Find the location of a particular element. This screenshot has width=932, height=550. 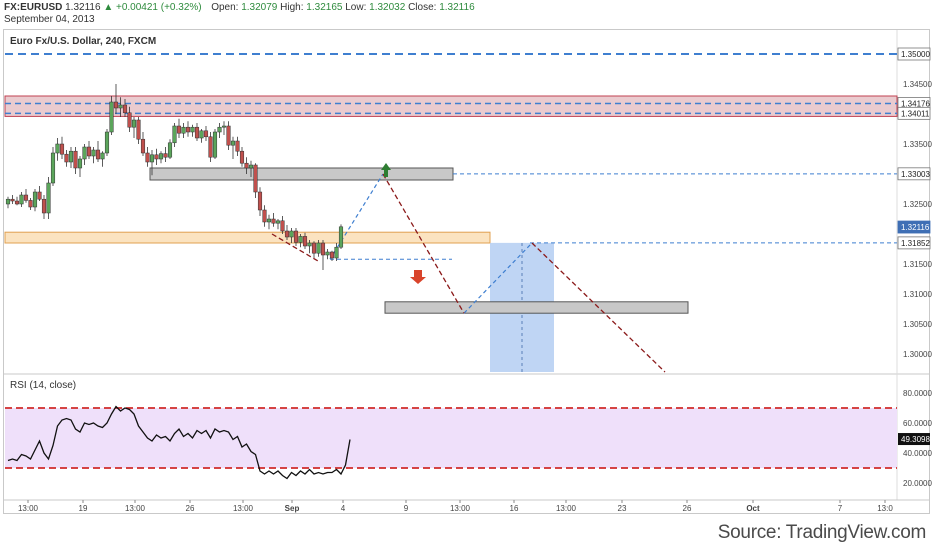

rsi-series-line is located at coordinates (179, 442).